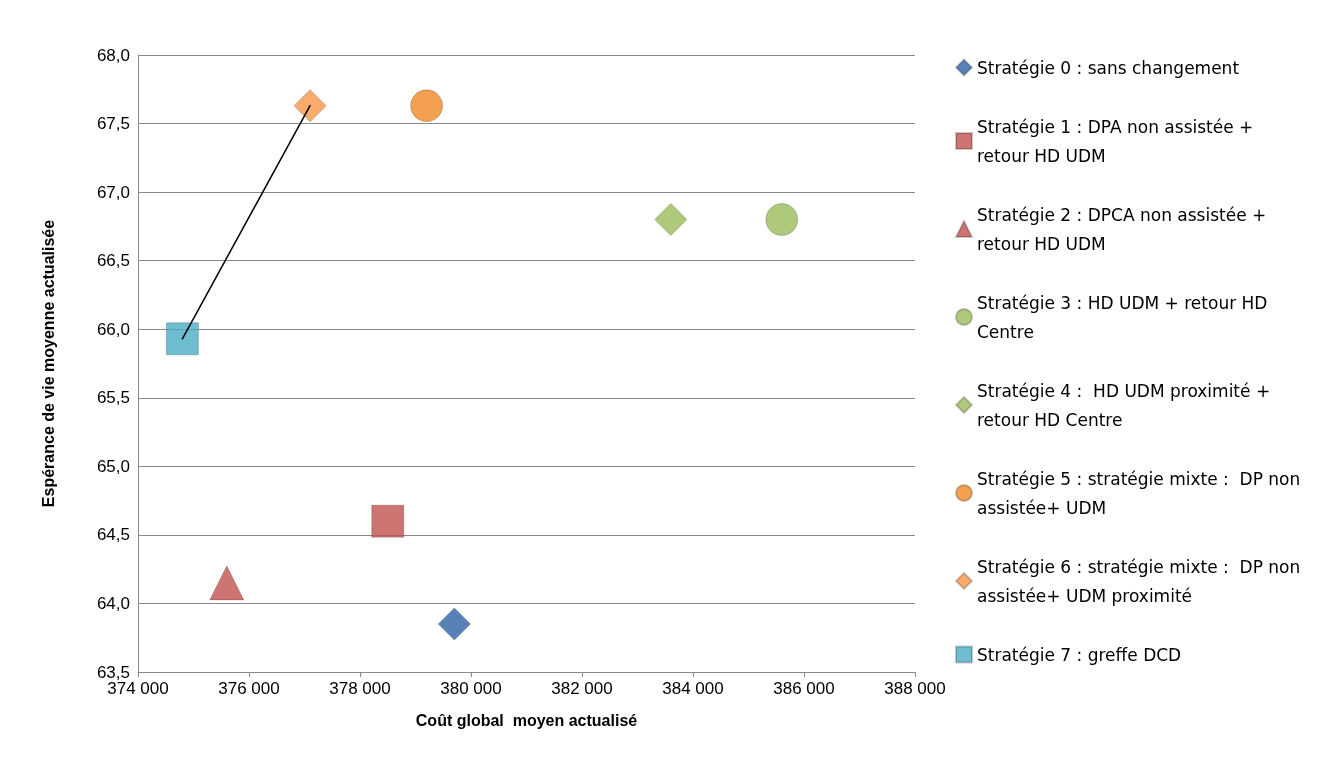 The image size is (1344, 780). I want to click on y-tick-label: 63,5, so click(113, 672).